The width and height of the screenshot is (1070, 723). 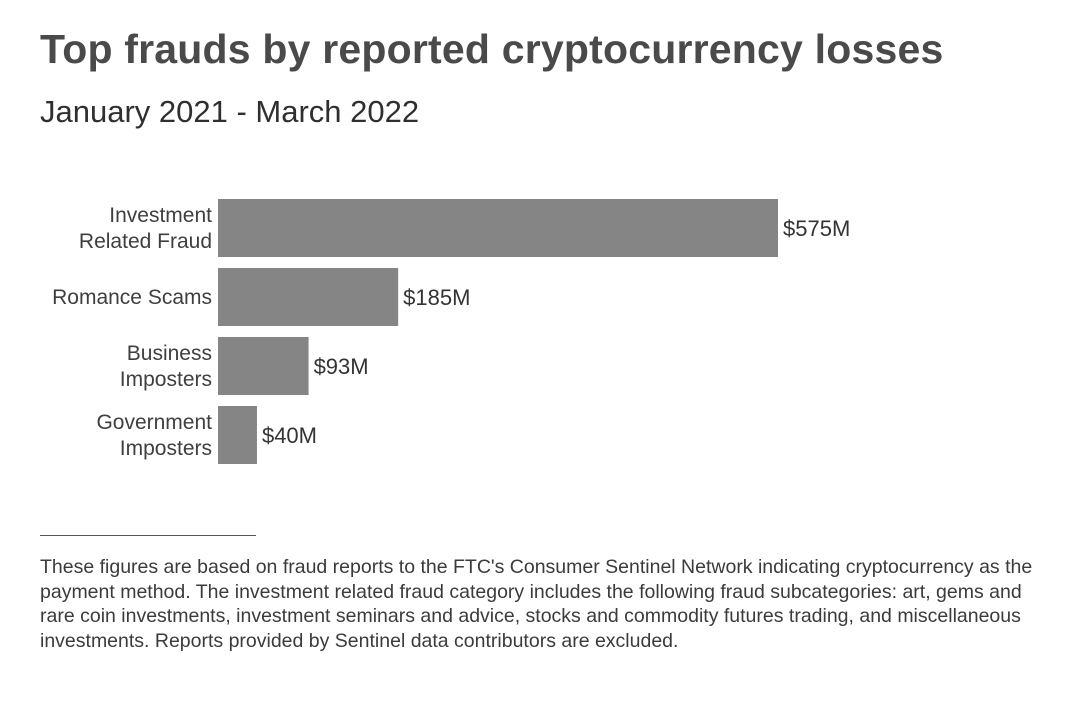 What do you see at coordinates (132, 297) in the screenshot?
I see `category-label-romance-scams: Romance Scams` at bounding box center [132, 297].